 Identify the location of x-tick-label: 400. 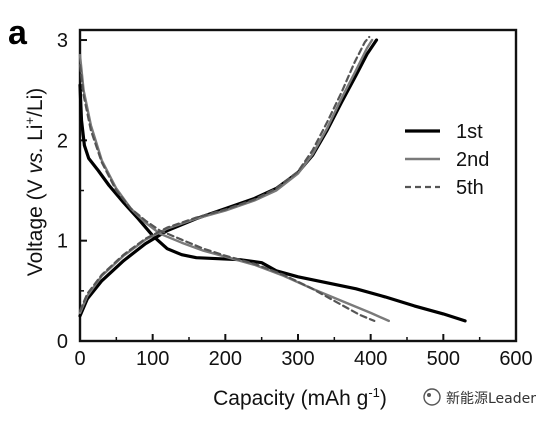
(370, 359).